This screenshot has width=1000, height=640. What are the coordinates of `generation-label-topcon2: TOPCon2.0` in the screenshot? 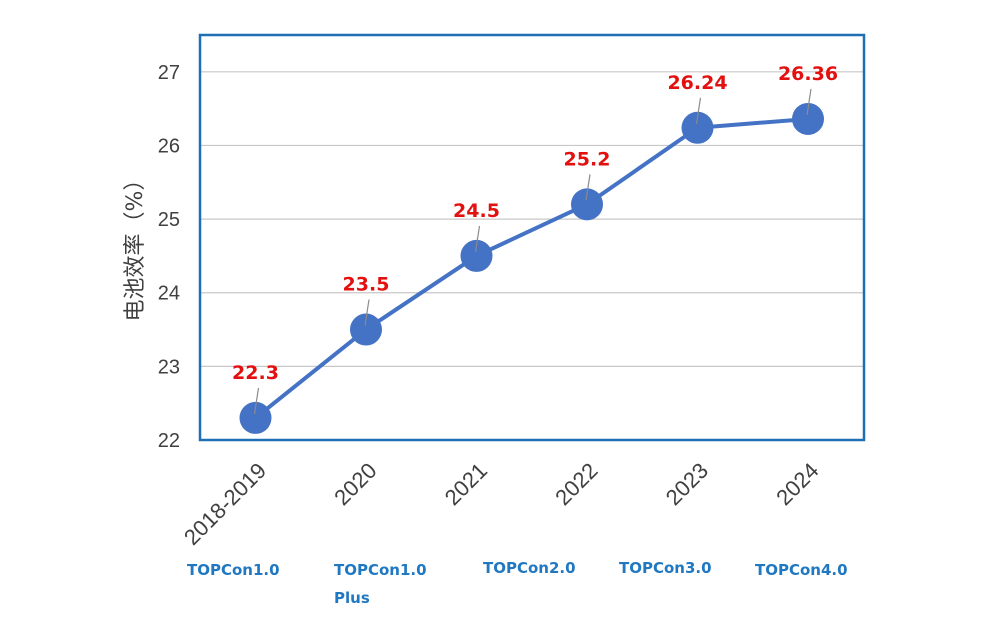 It's located at (548, 568).